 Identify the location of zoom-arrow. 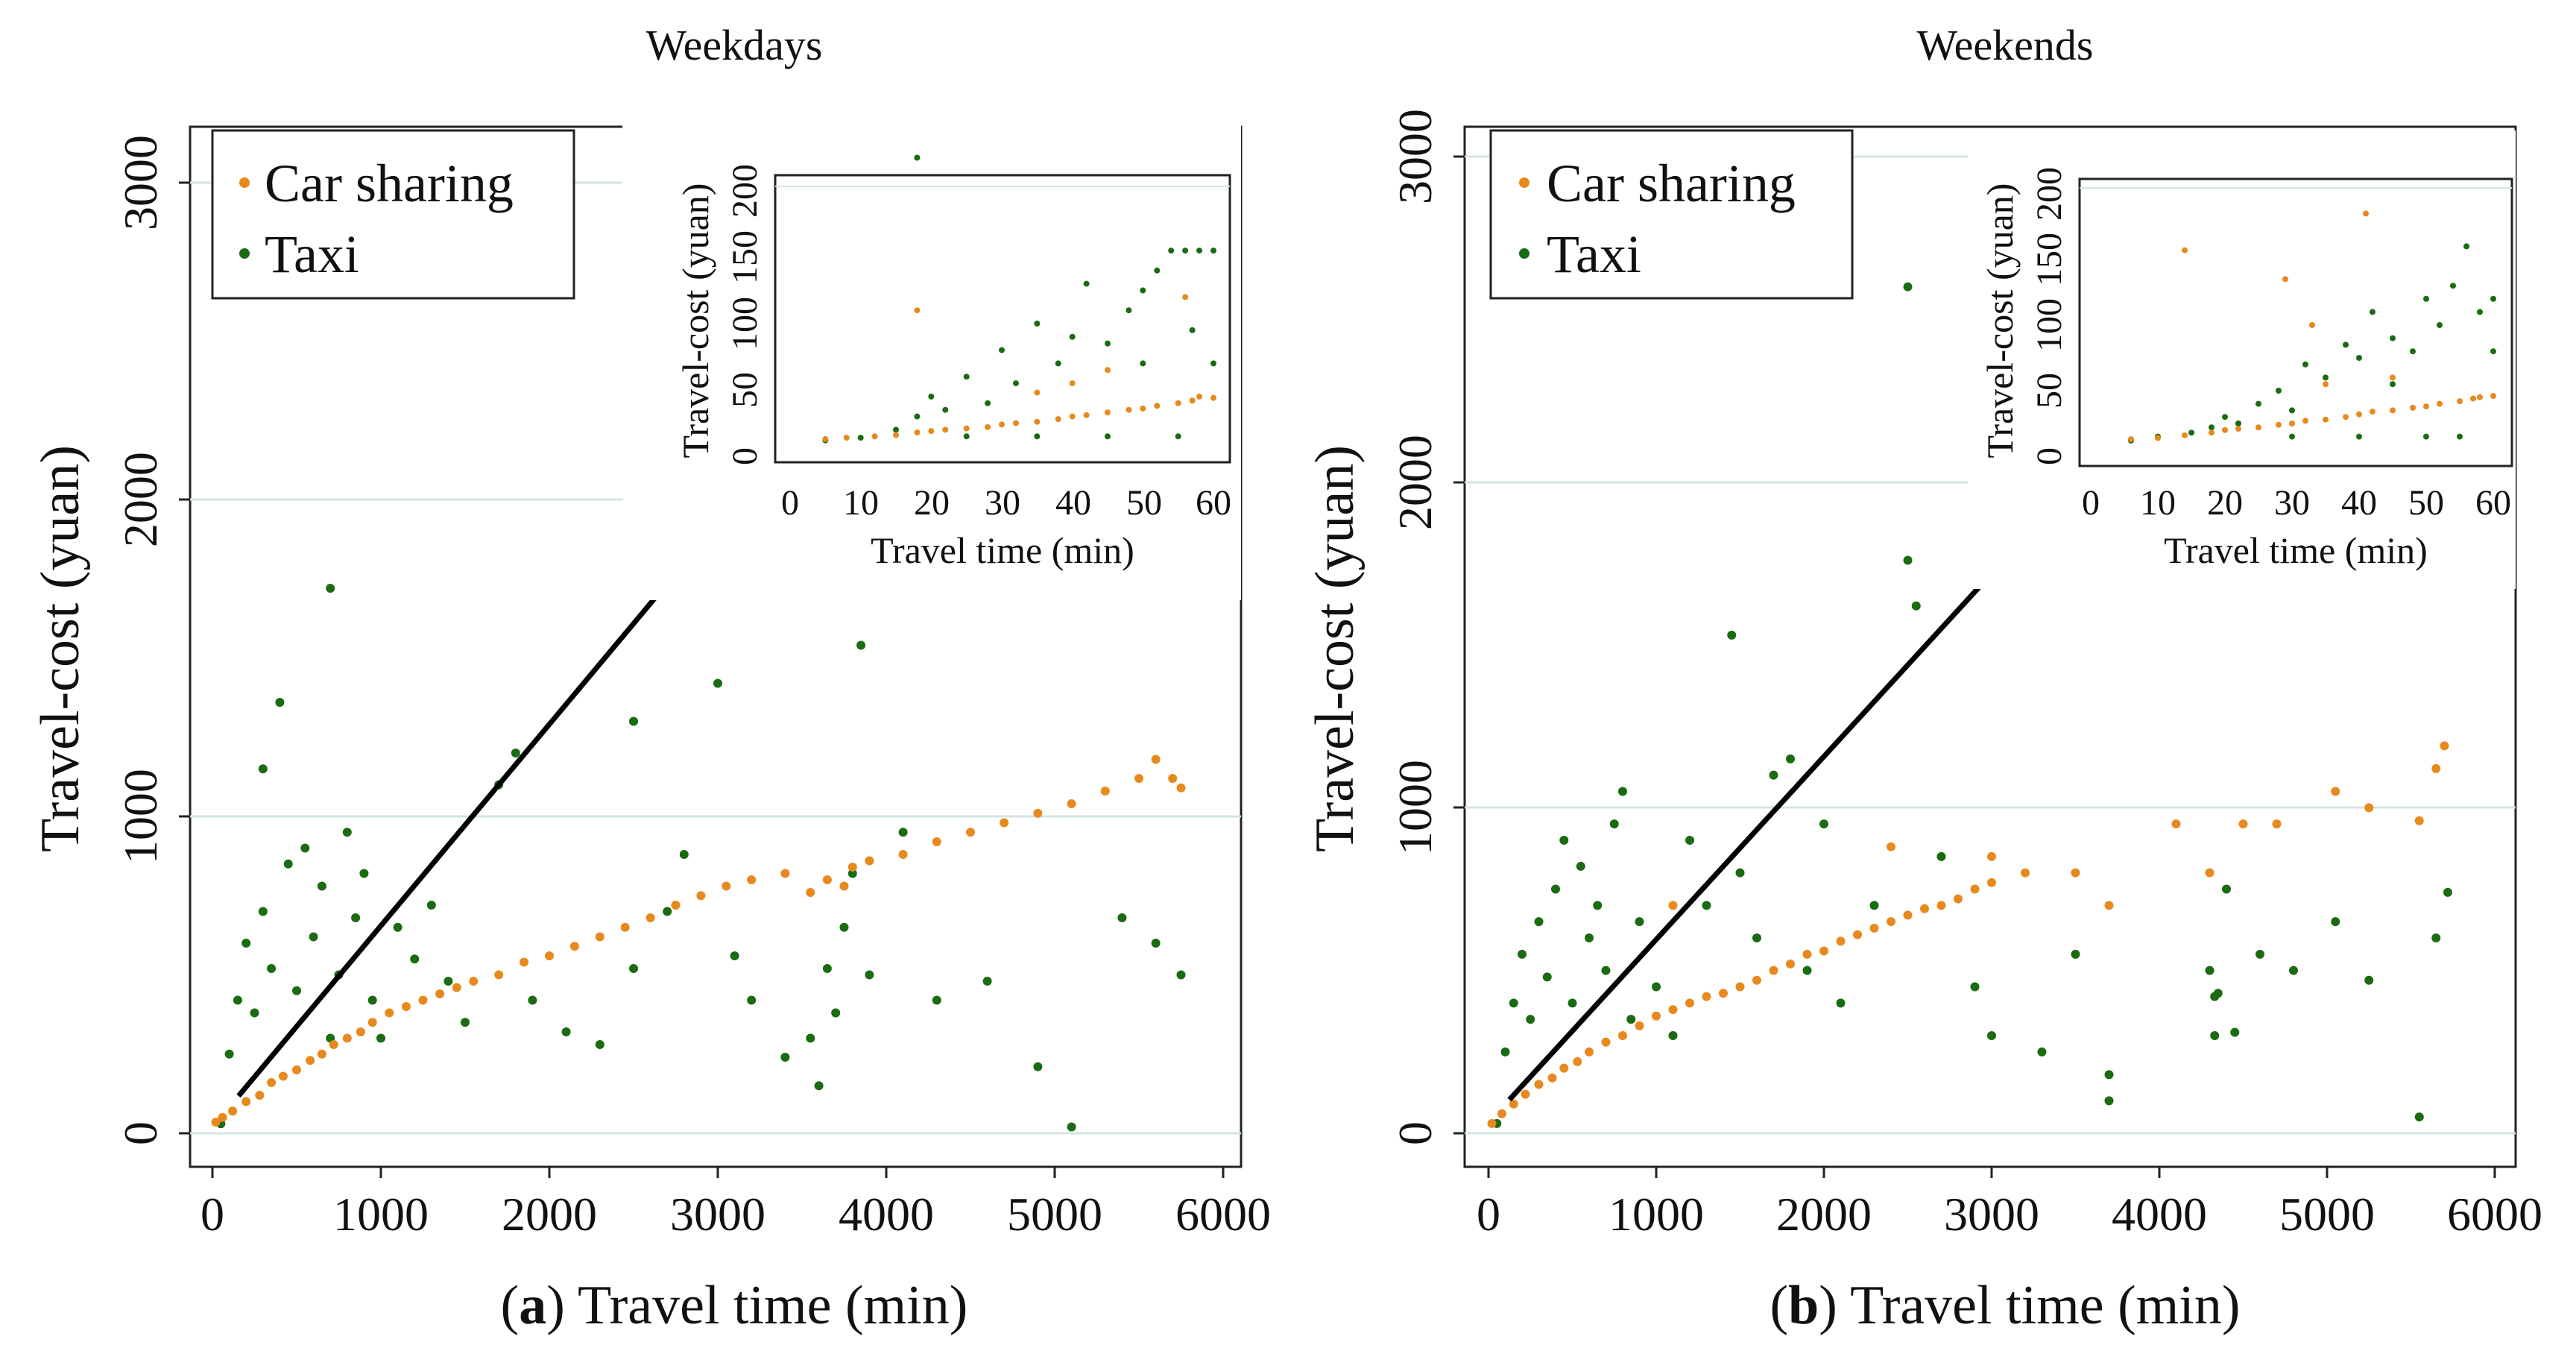
(488, 796).